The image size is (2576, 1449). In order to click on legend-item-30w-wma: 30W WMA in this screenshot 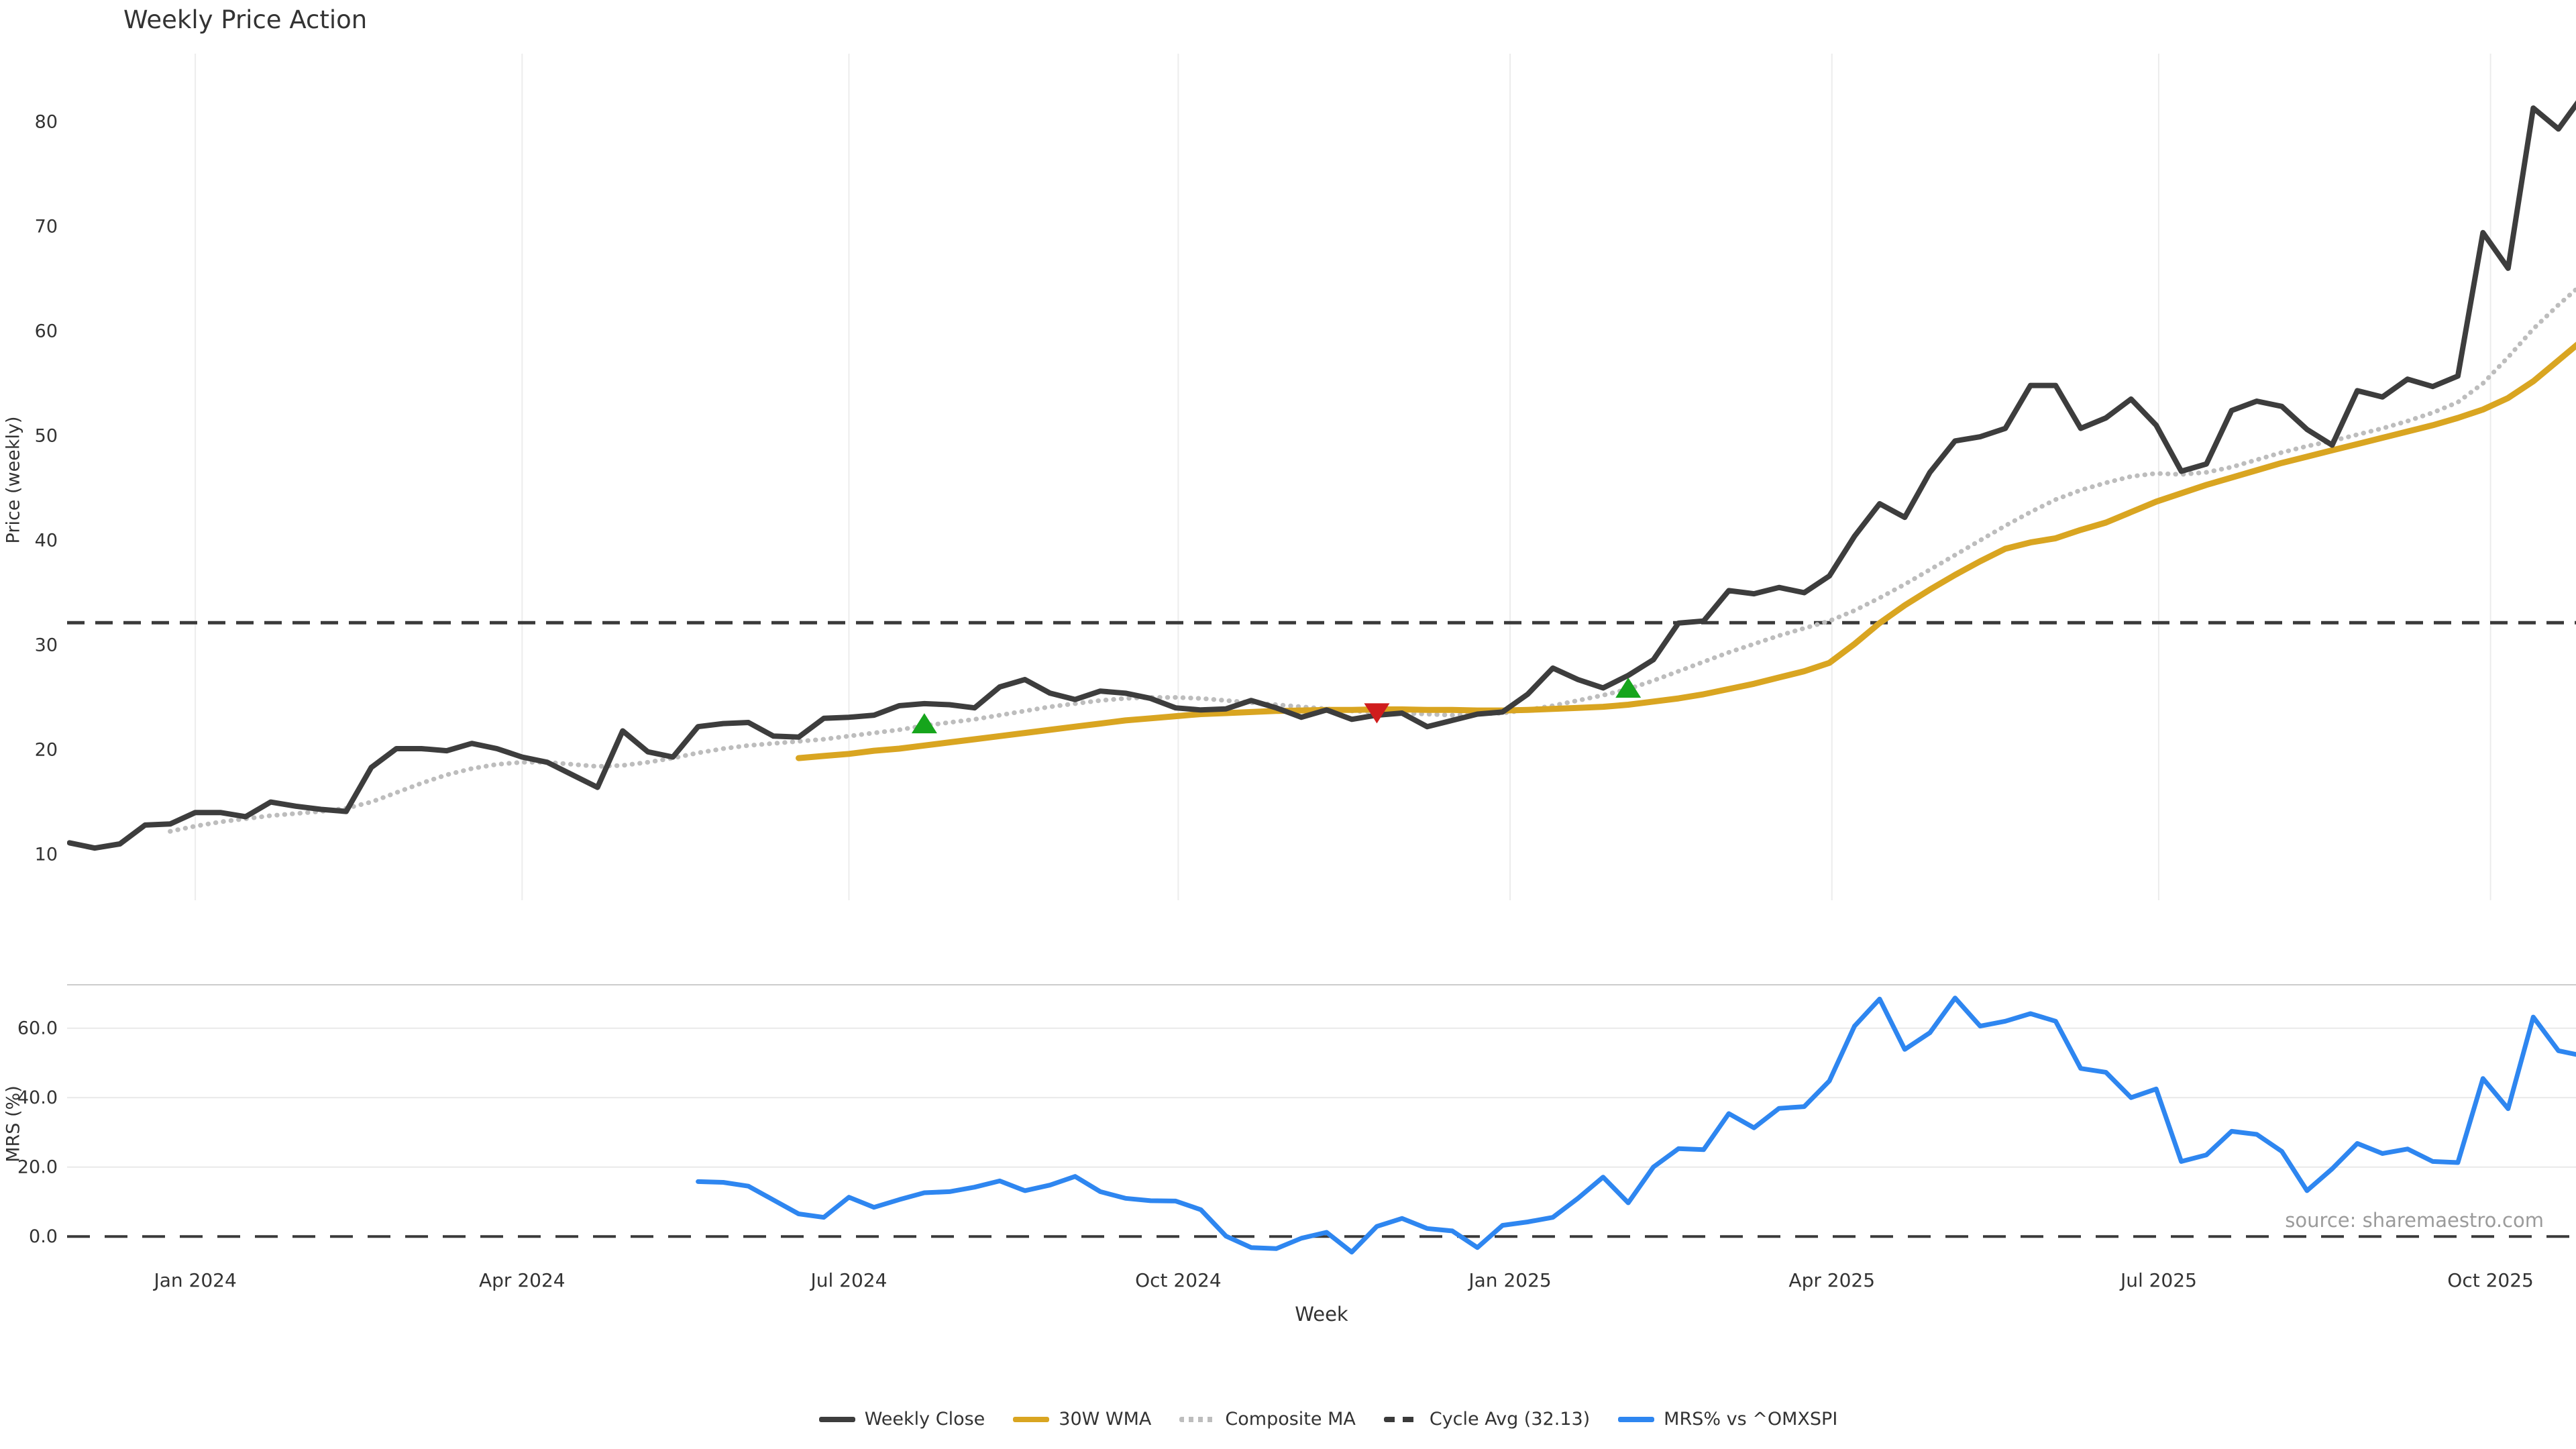, I will do `click(1082, 1419)`.